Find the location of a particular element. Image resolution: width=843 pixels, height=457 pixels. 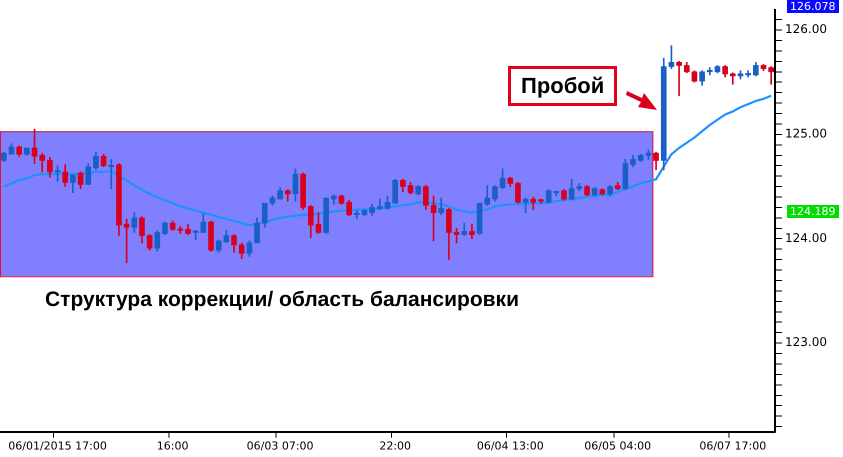

annotation: Пробой is located at coordinates (563, 86).